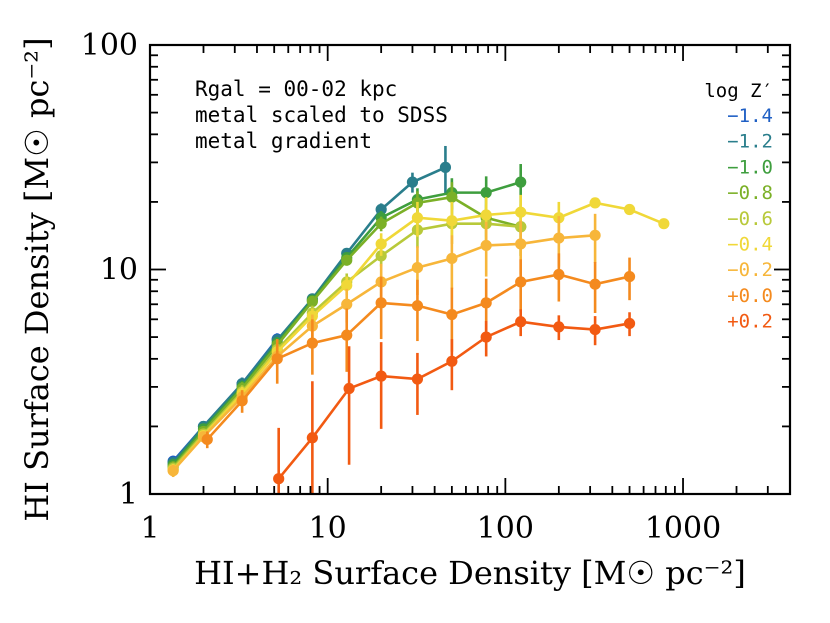 The image size is (830, 623). I want to click on annotation-line-1: Rgal = 00-02 kpc, so click(296, 89).